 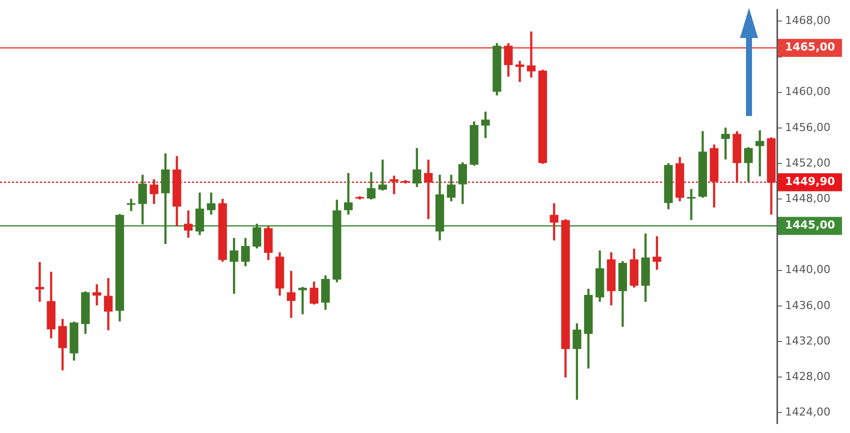 What do you see at coordinates (810, 225) in the screenshot?
I see `ref-line-label: 1445,00` at bounding box center [810, 225].